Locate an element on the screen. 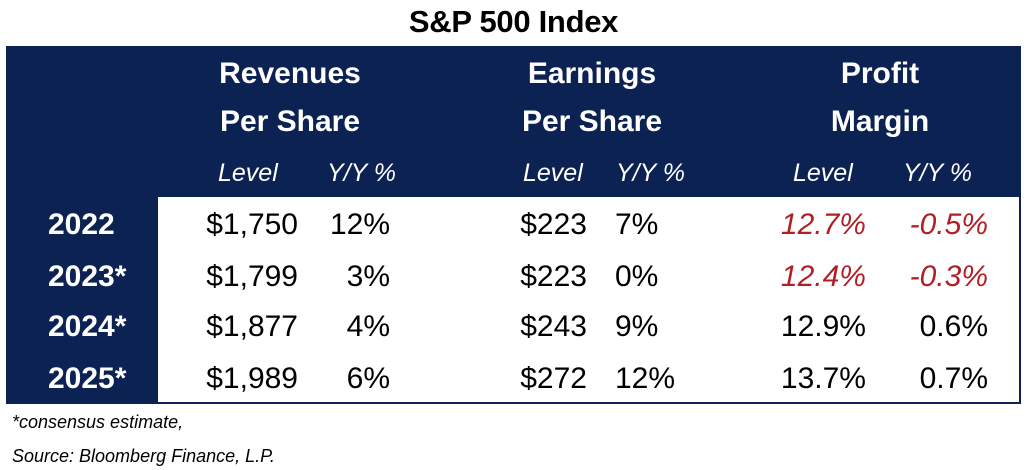  year-column-band is located at coordinates (82, 300).